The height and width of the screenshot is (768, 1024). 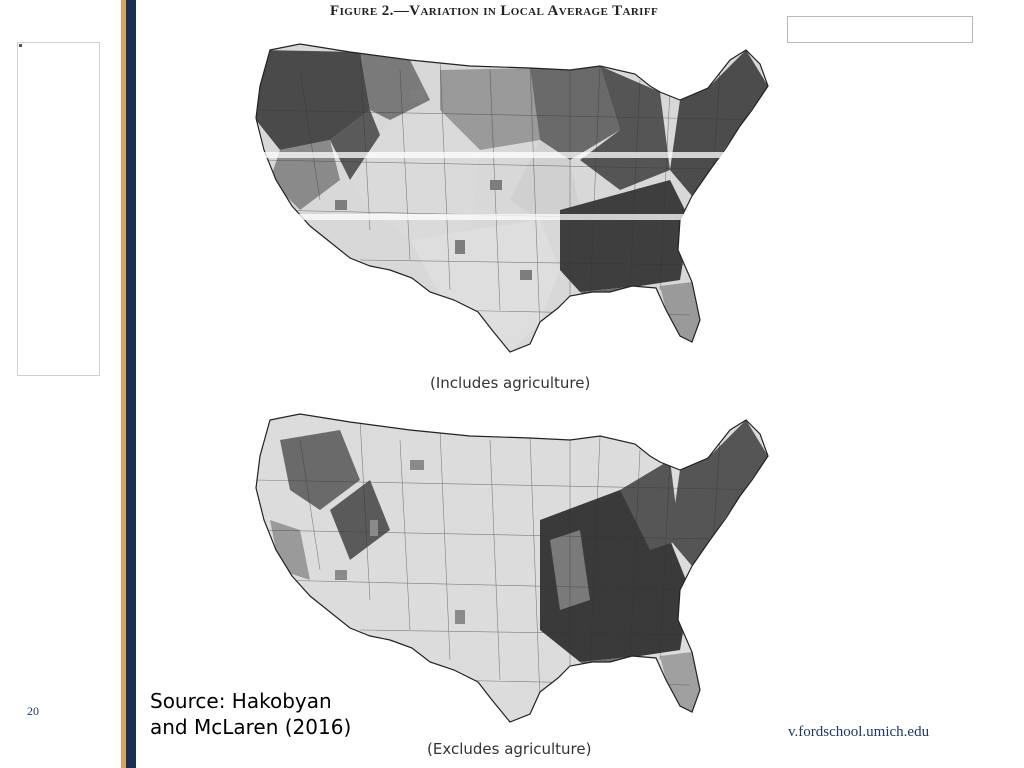 I want to click on slide-number: 20, so click(x=33, y=711).